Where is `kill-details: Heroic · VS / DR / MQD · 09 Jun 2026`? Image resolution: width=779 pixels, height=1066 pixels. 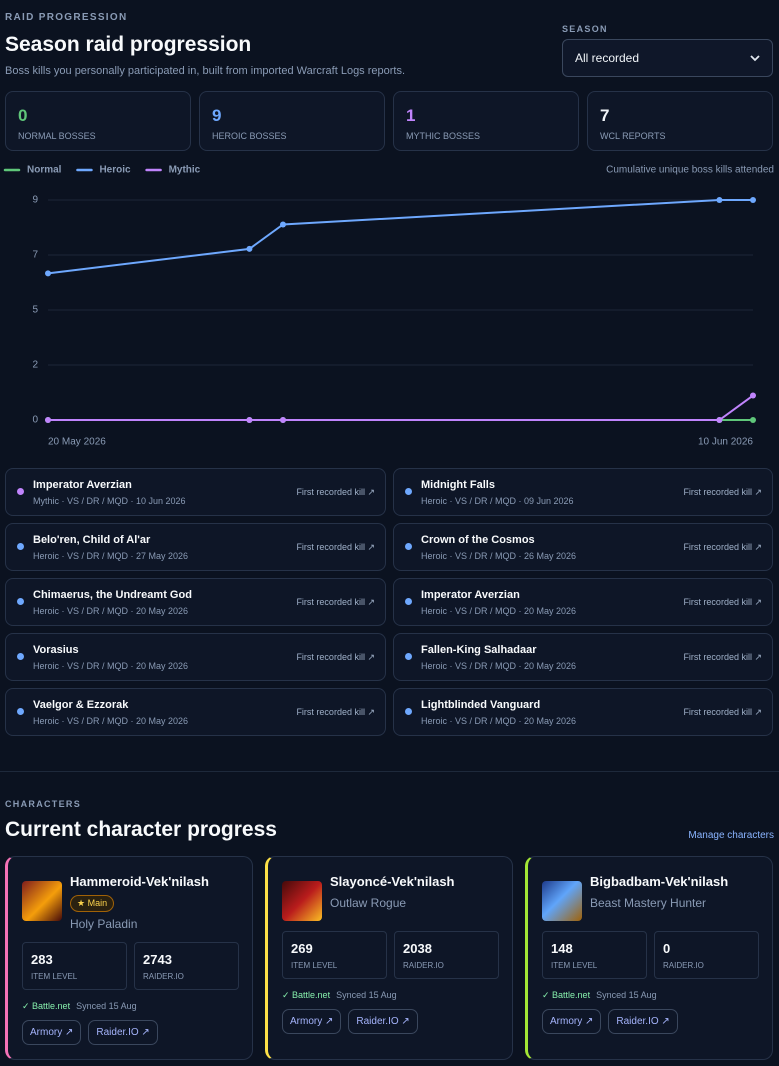 kill-details: Heroic · VS / DR / MQD · 09 Jun 2026 is located at coordinates (497, 501).